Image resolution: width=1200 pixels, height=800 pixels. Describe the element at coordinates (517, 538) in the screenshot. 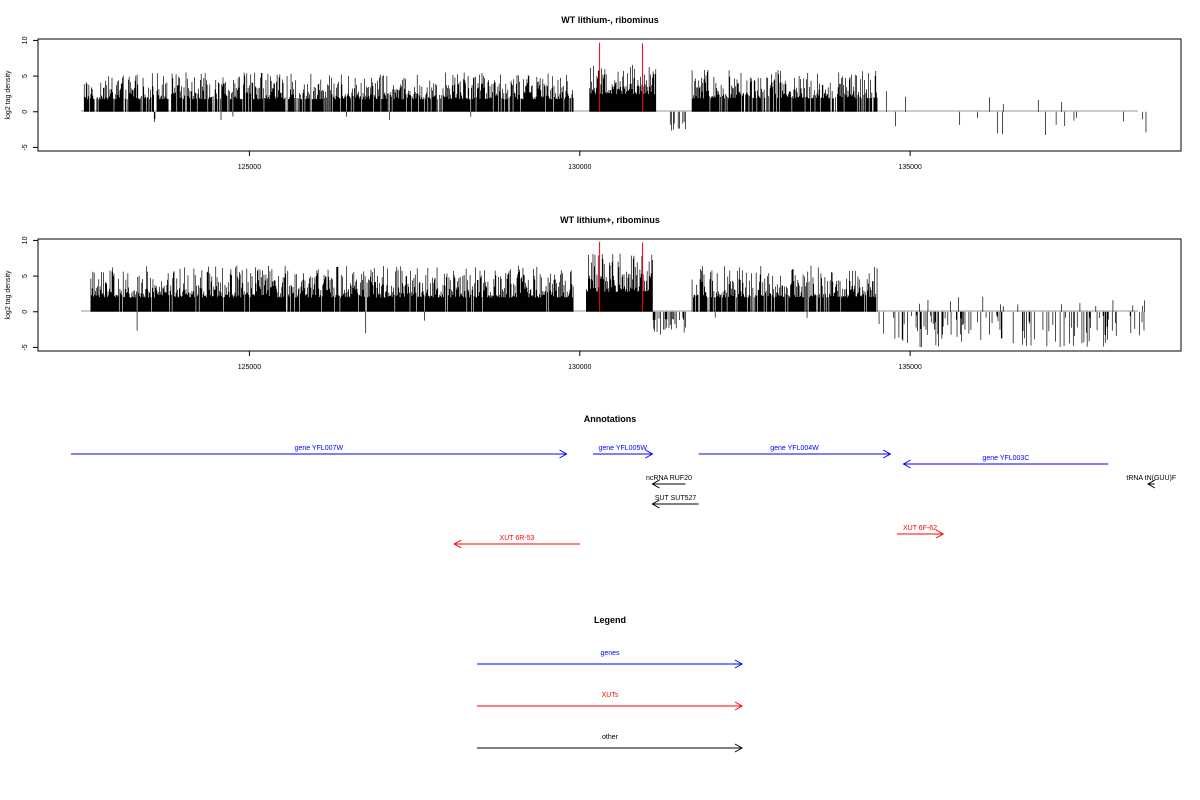

I see `feature-label: XUT 6R-53` at that location.